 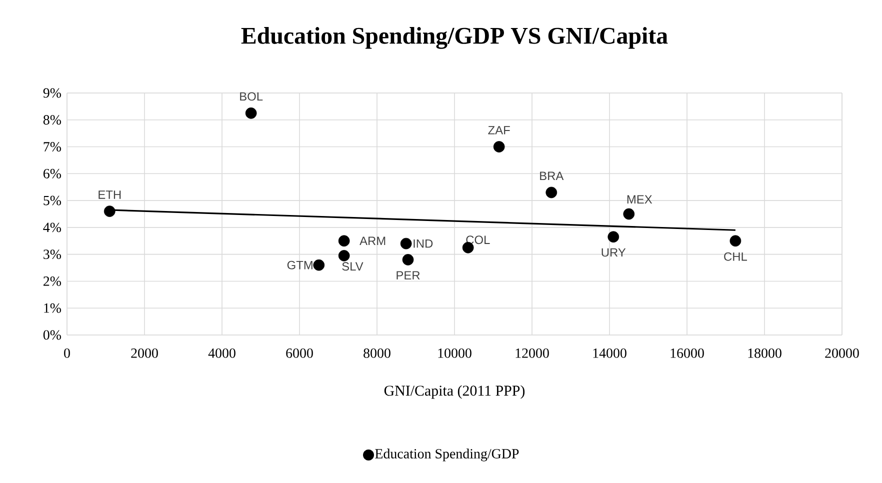 What do you see at coordinates (373, 240) in the screenshot?
I see `annotation: ARM` at bounding box center [373, 240].